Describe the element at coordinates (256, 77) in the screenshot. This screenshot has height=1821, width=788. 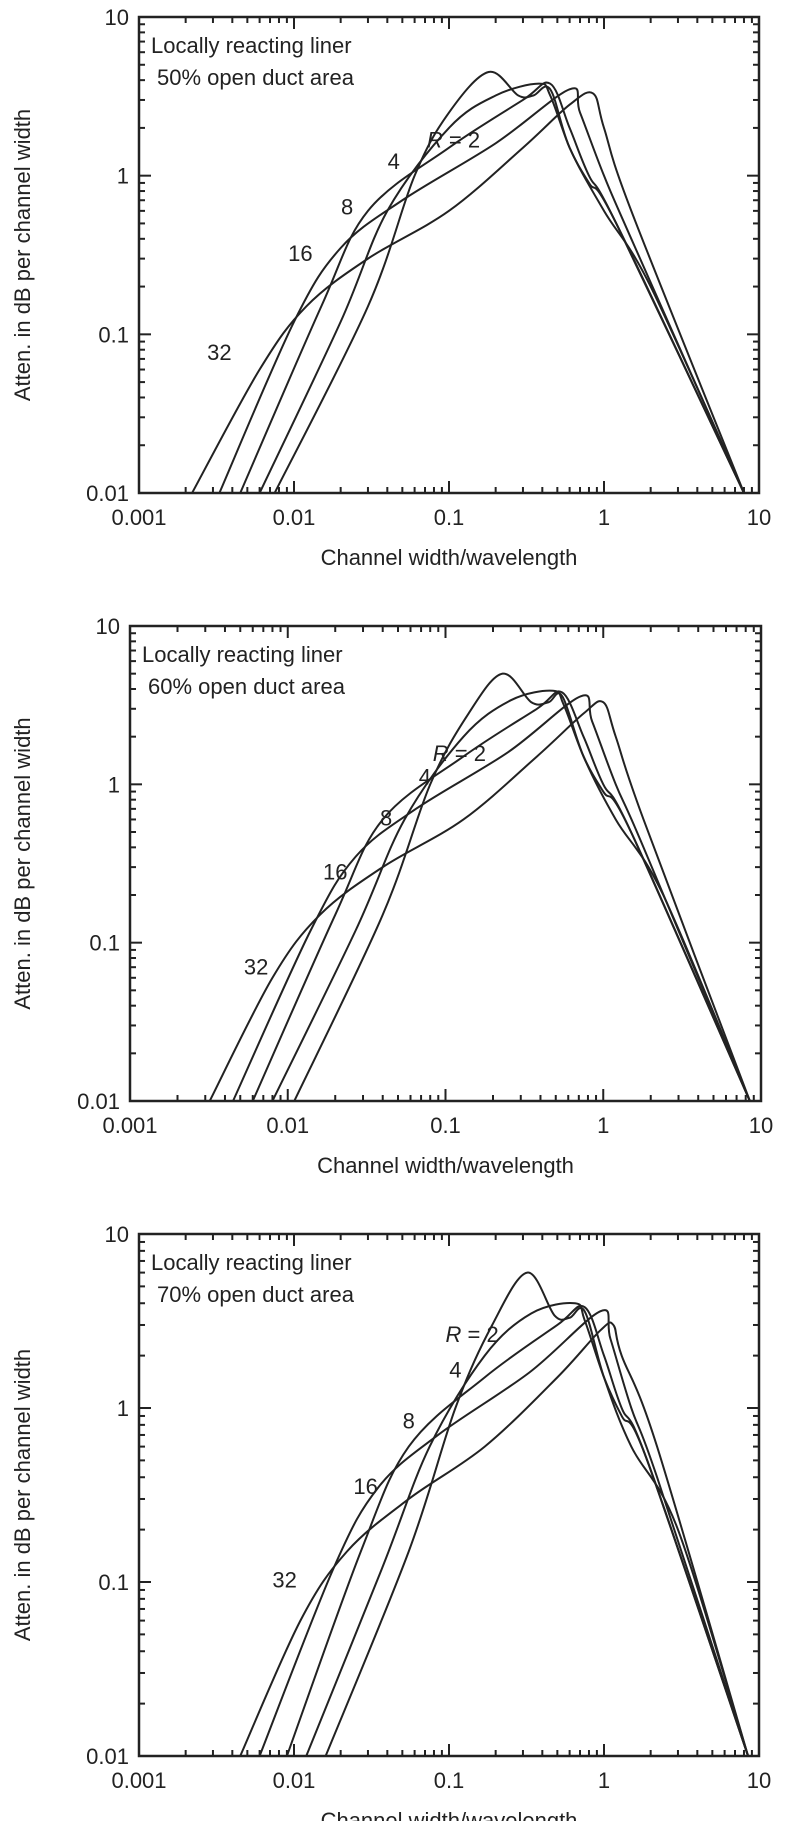
I see `panel-title-line: 50% open duct area` at that location.